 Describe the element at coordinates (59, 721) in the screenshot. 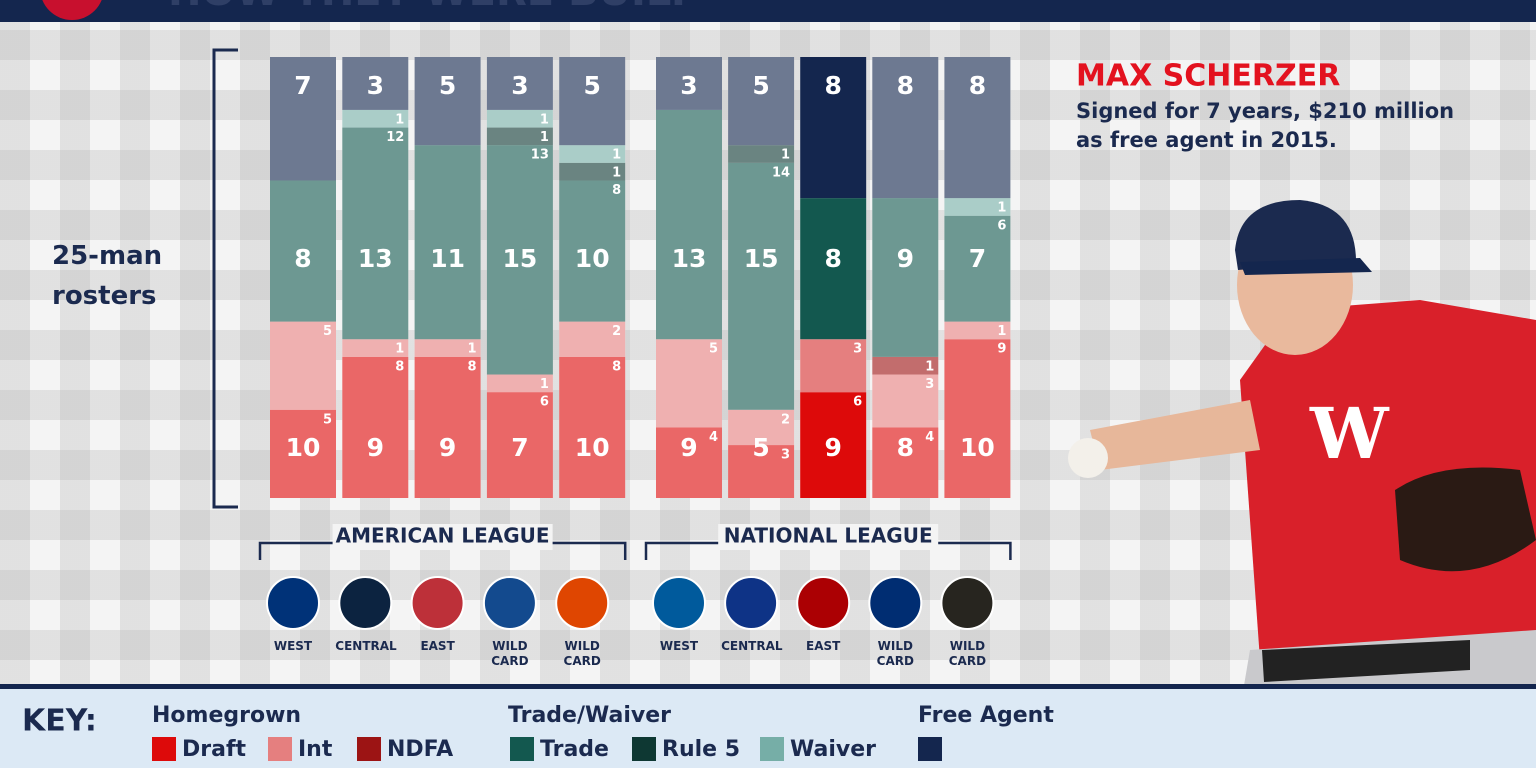

I see `key-label: KEY:` at that location.